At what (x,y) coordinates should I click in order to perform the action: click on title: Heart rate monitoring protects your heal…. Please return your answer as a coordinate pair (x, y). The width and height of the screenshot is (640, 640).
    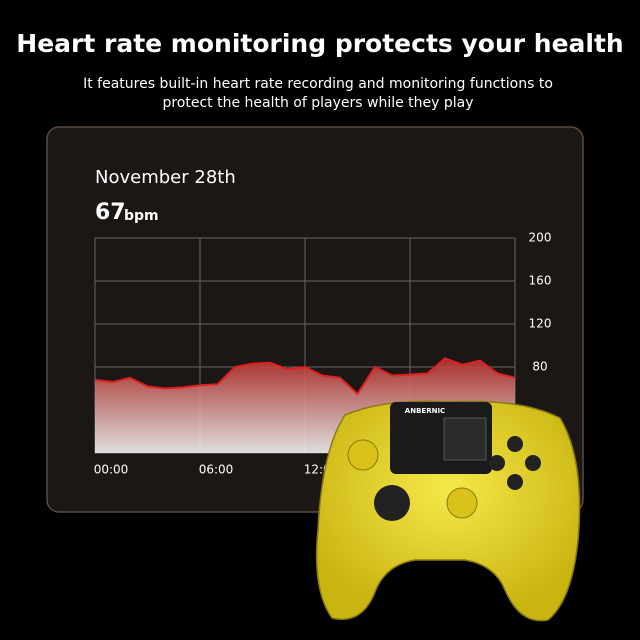
    Looking at the image, I should click on (319, 43).